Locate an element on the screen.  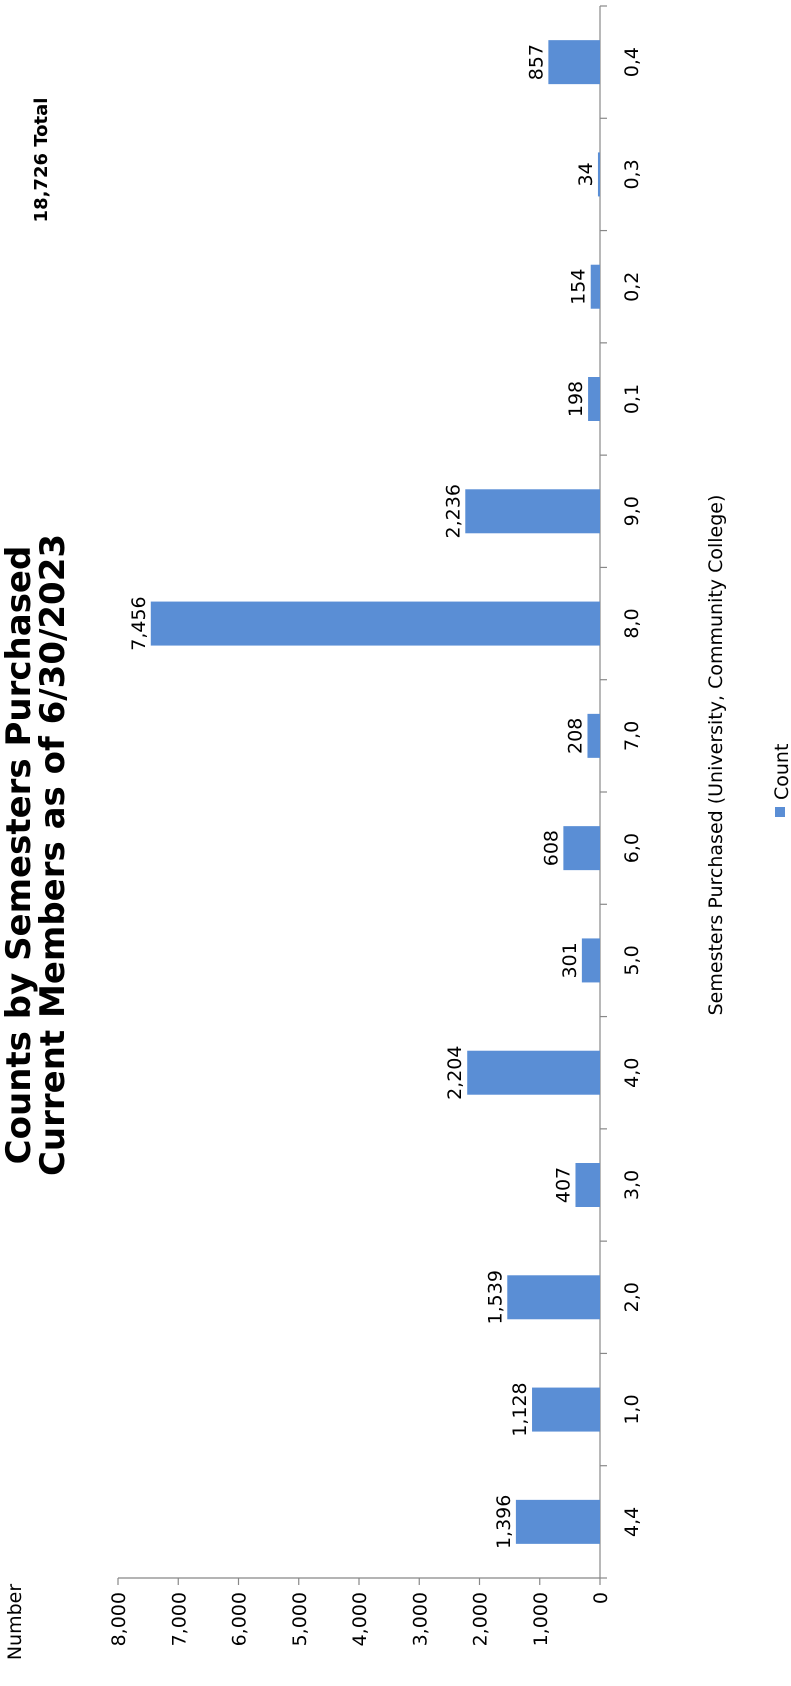
category-label: 1,0 is located at coordinates (632, 1409).